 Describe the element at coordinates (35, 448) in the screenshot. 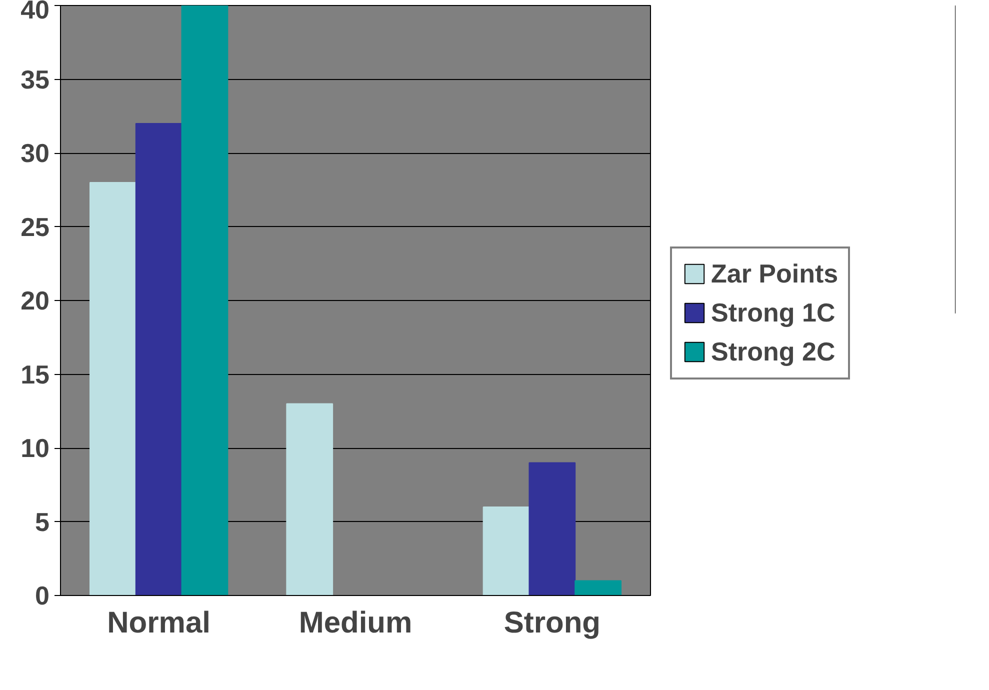

I see `y-tick-label: 10` at that location.